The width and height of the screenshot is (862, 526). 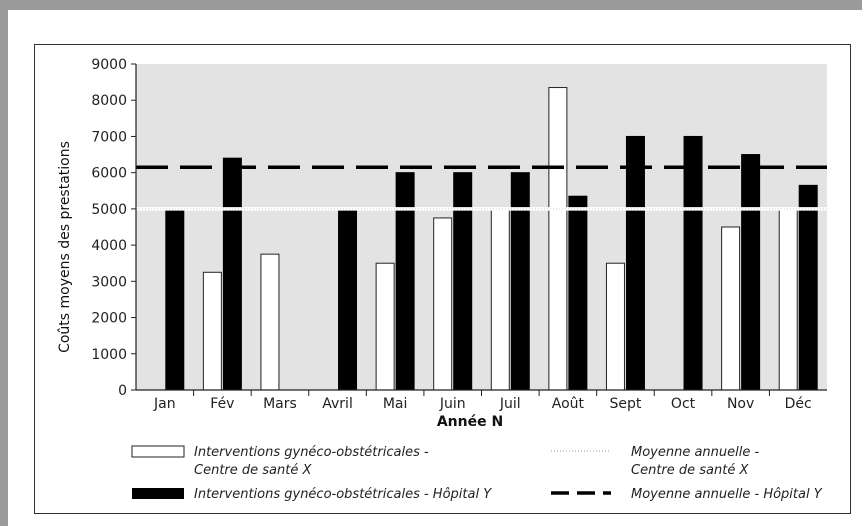 I want to click on x-tick-label: Déc, so click(x=798, y=404).